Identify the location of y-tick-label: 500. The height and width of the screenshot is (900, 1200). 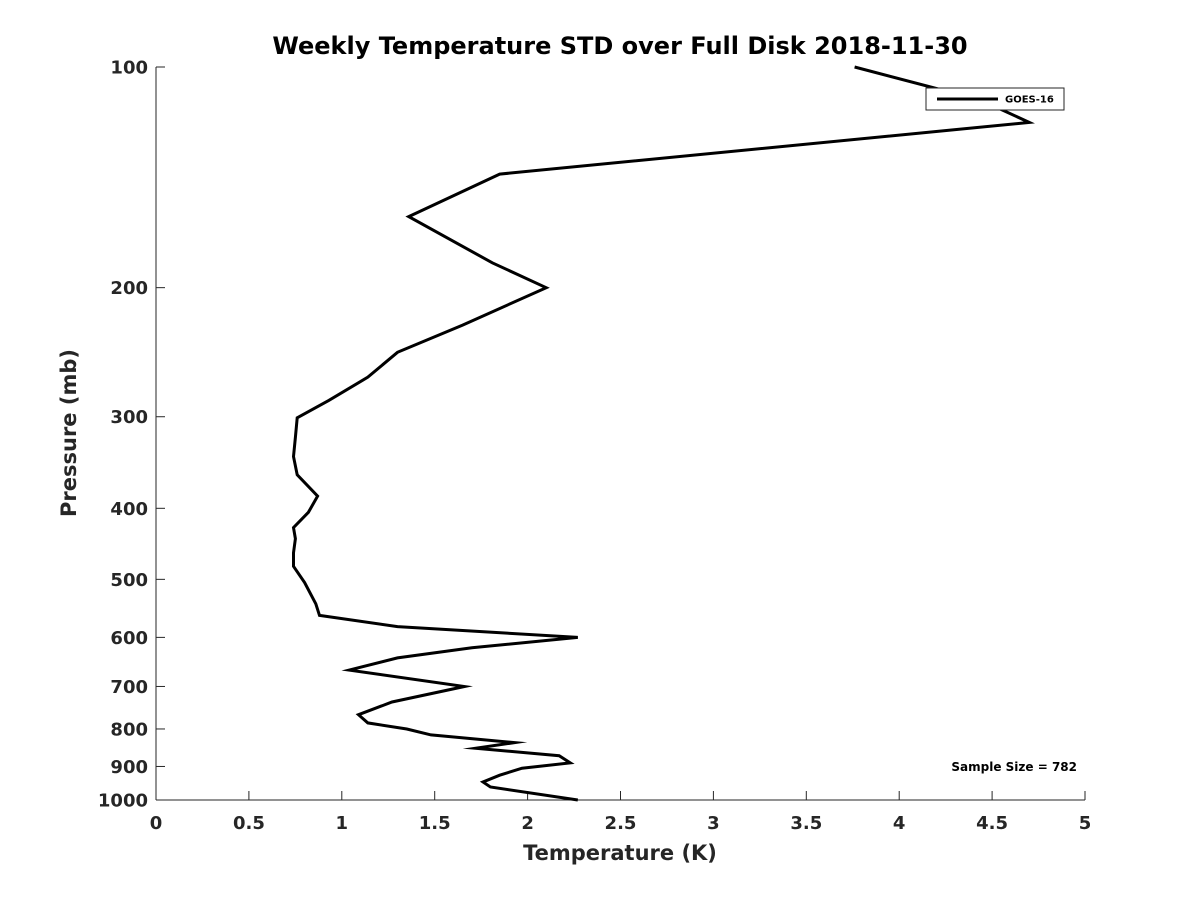
(129, 580).